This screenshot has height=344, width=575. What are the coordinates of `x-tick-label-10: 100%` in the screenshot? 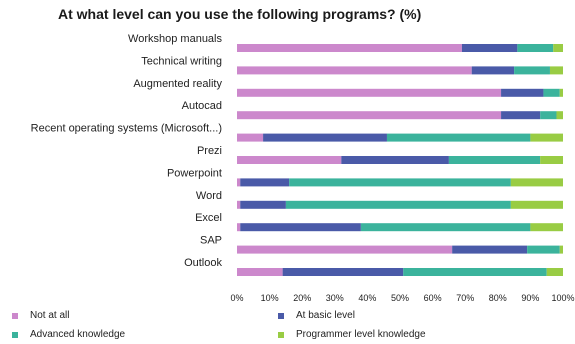 It's located at (562, 298).